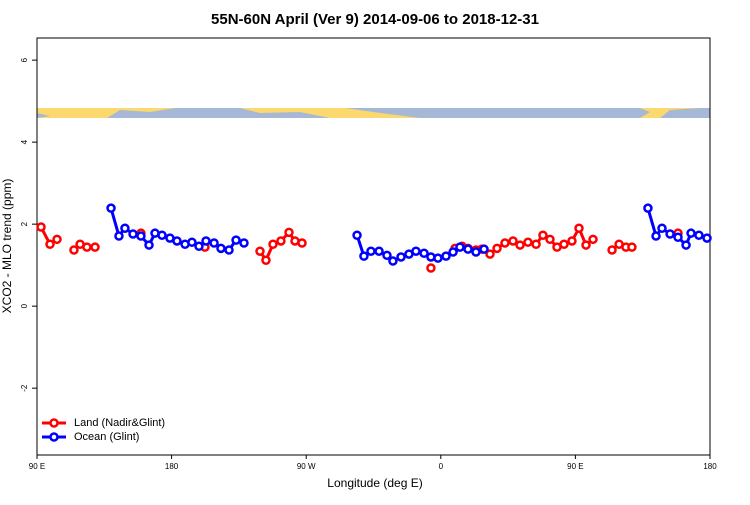  What do you see at coordinates (119, 423) in the screenshot?
I see `legend-label: Land (Nadir&Glint)` at bounding box center [119, 423].